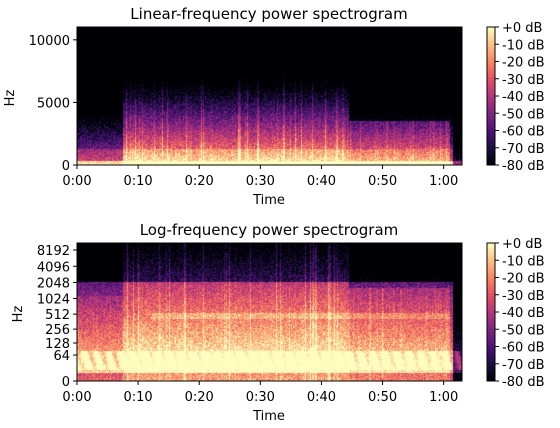 The image size is (560, 428). I want to click on linear-x-axis-label: Time, so click(268, 200).